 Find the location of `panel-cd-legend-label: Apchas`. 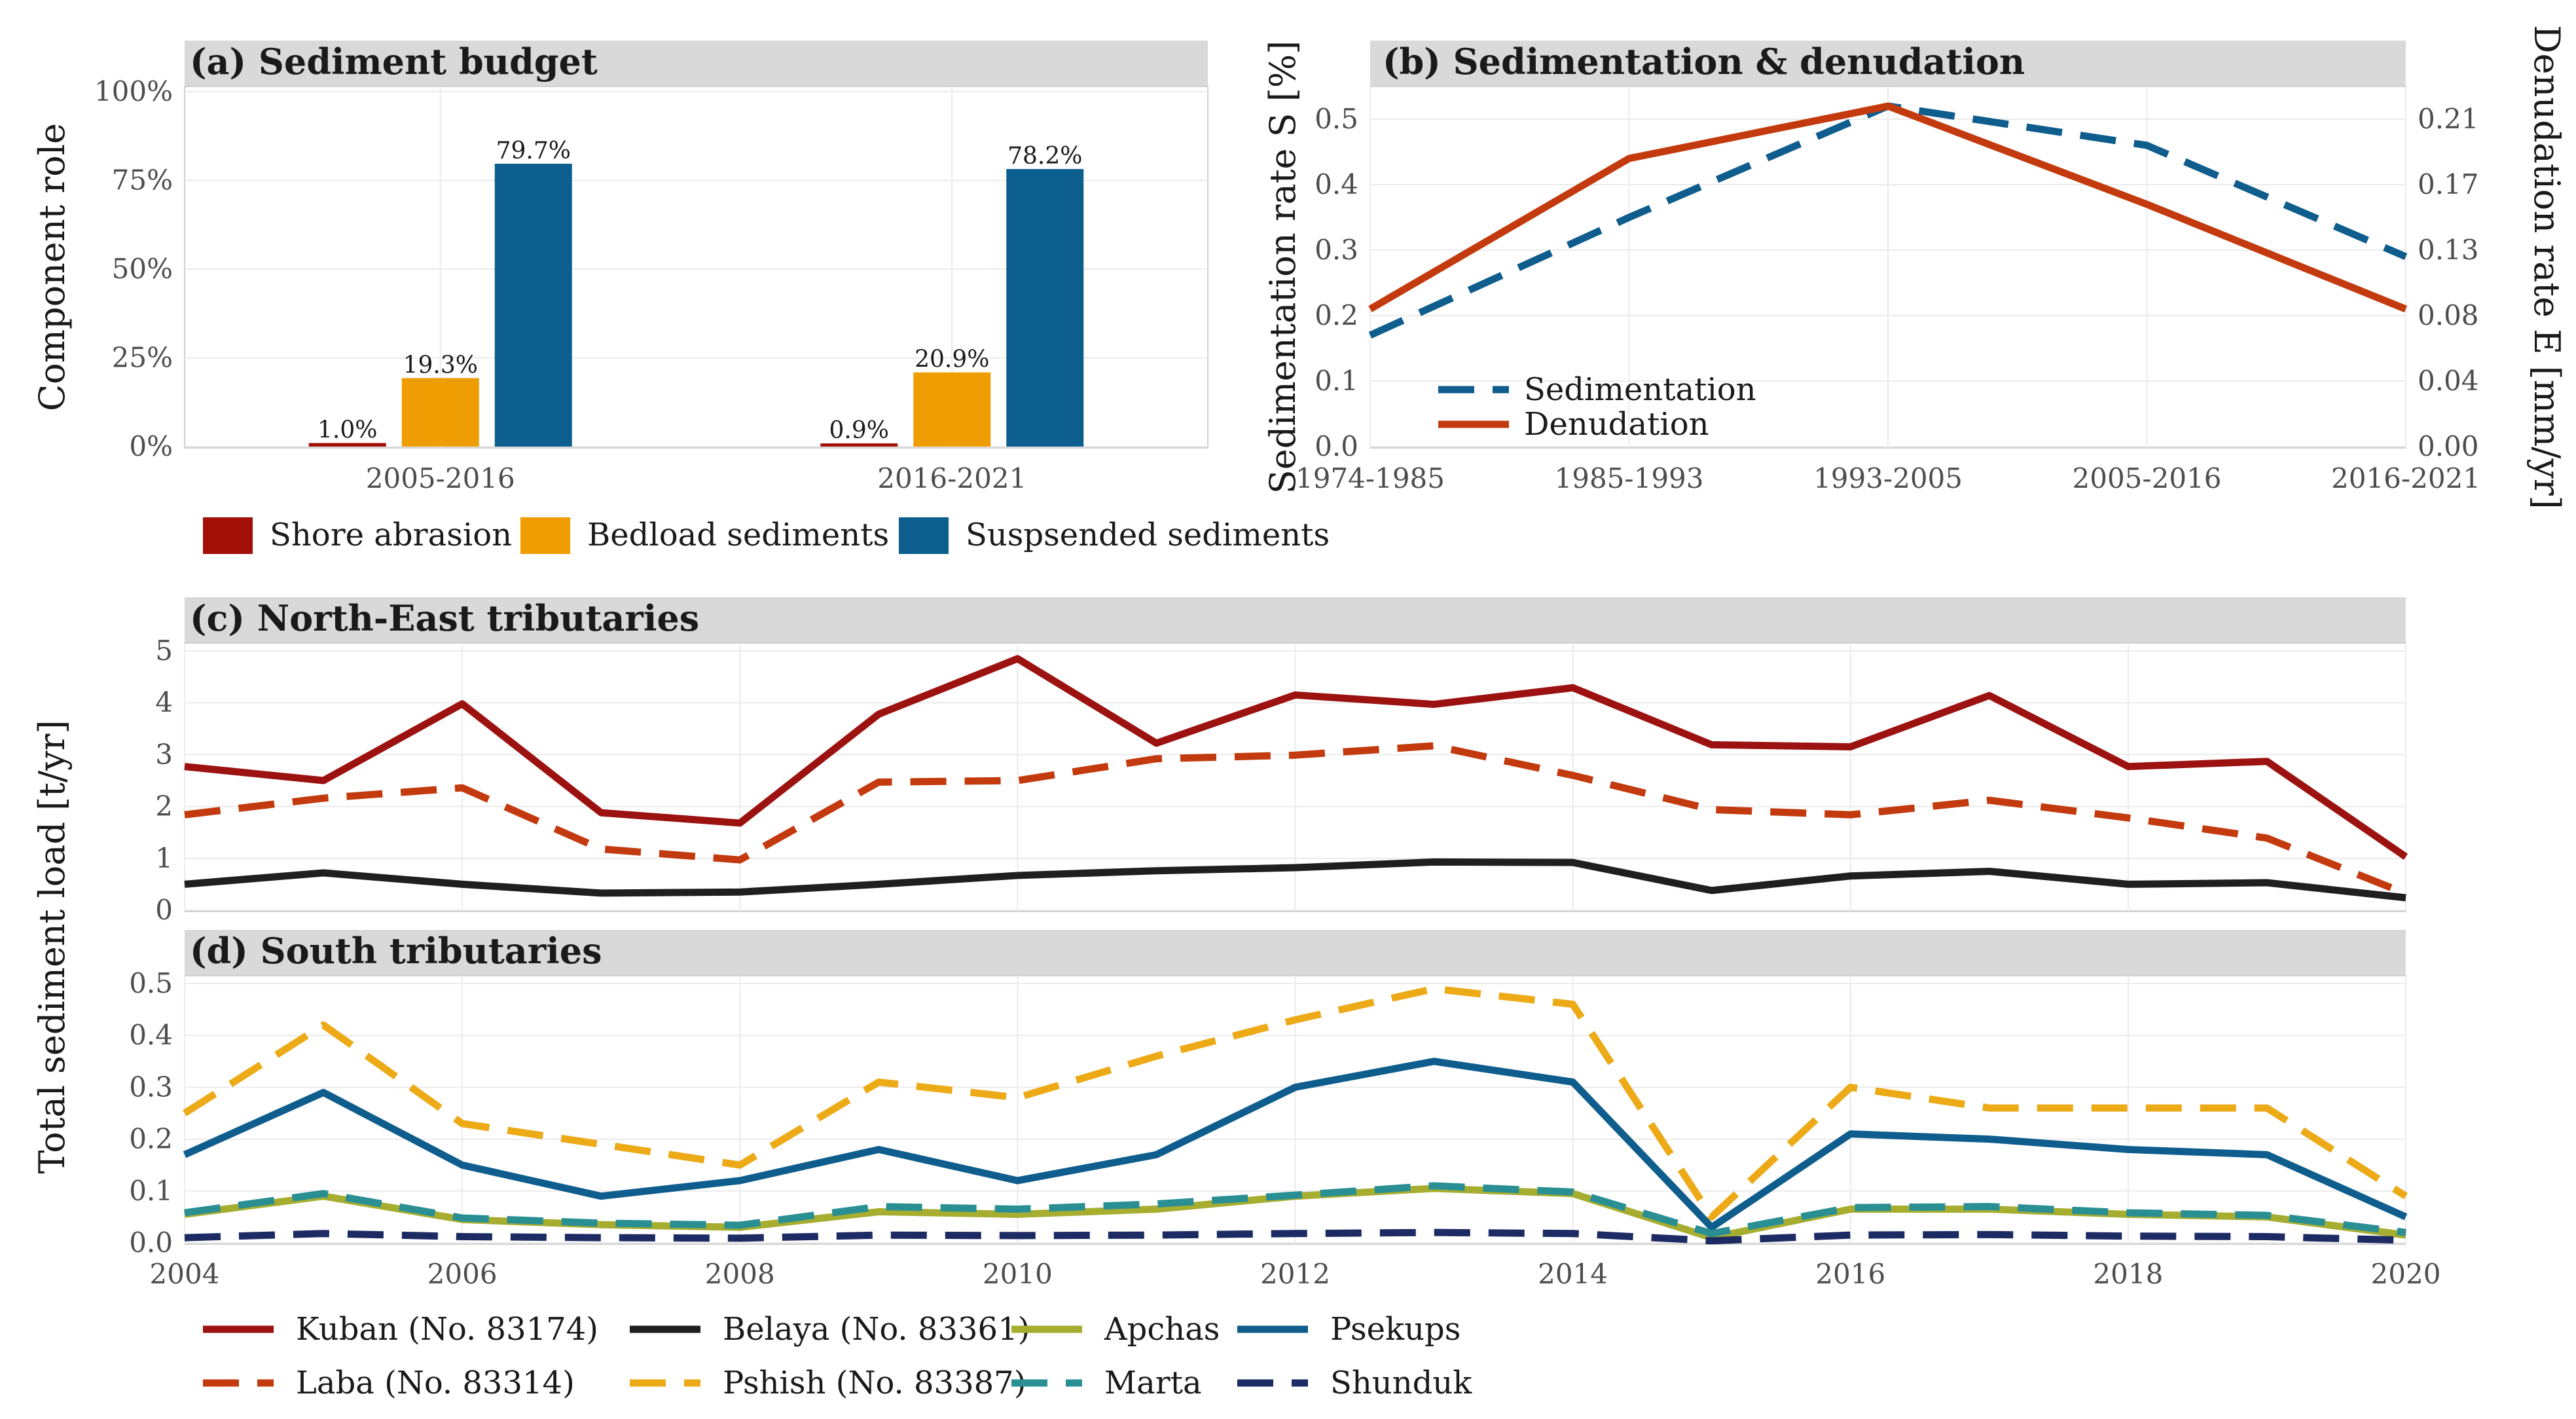

panel-cd-legend-label: Apchas is located at coordinates (1162, 1329).